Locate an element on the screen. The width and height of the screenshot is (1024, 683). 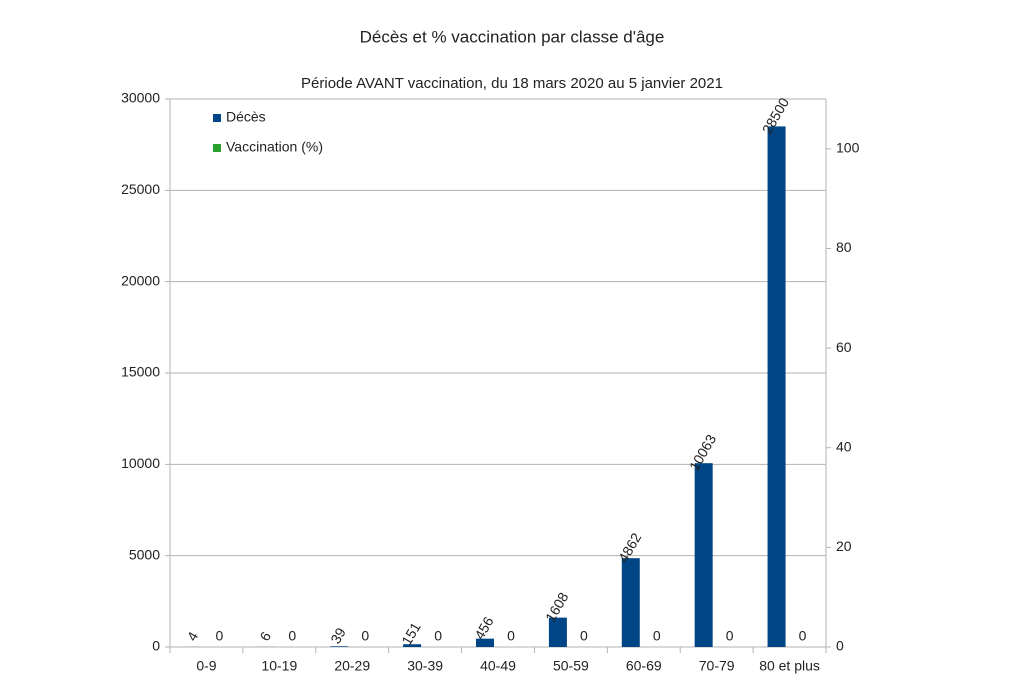
value-label: 10063 is located at coordinates (702, 452).